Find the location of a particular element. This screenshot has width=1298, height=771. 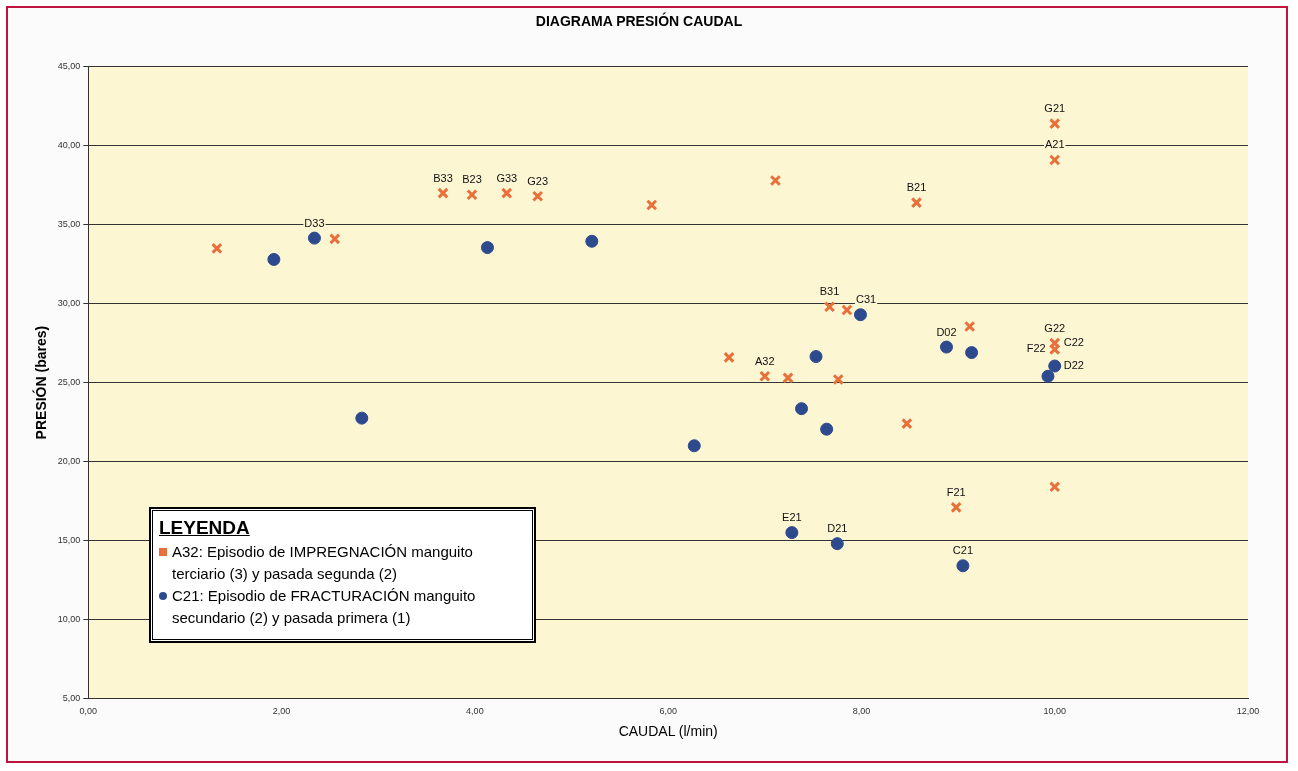

chart-title: DIAGRAMA PRESIÓN CAUDAL is located at coordinates (639, 21).